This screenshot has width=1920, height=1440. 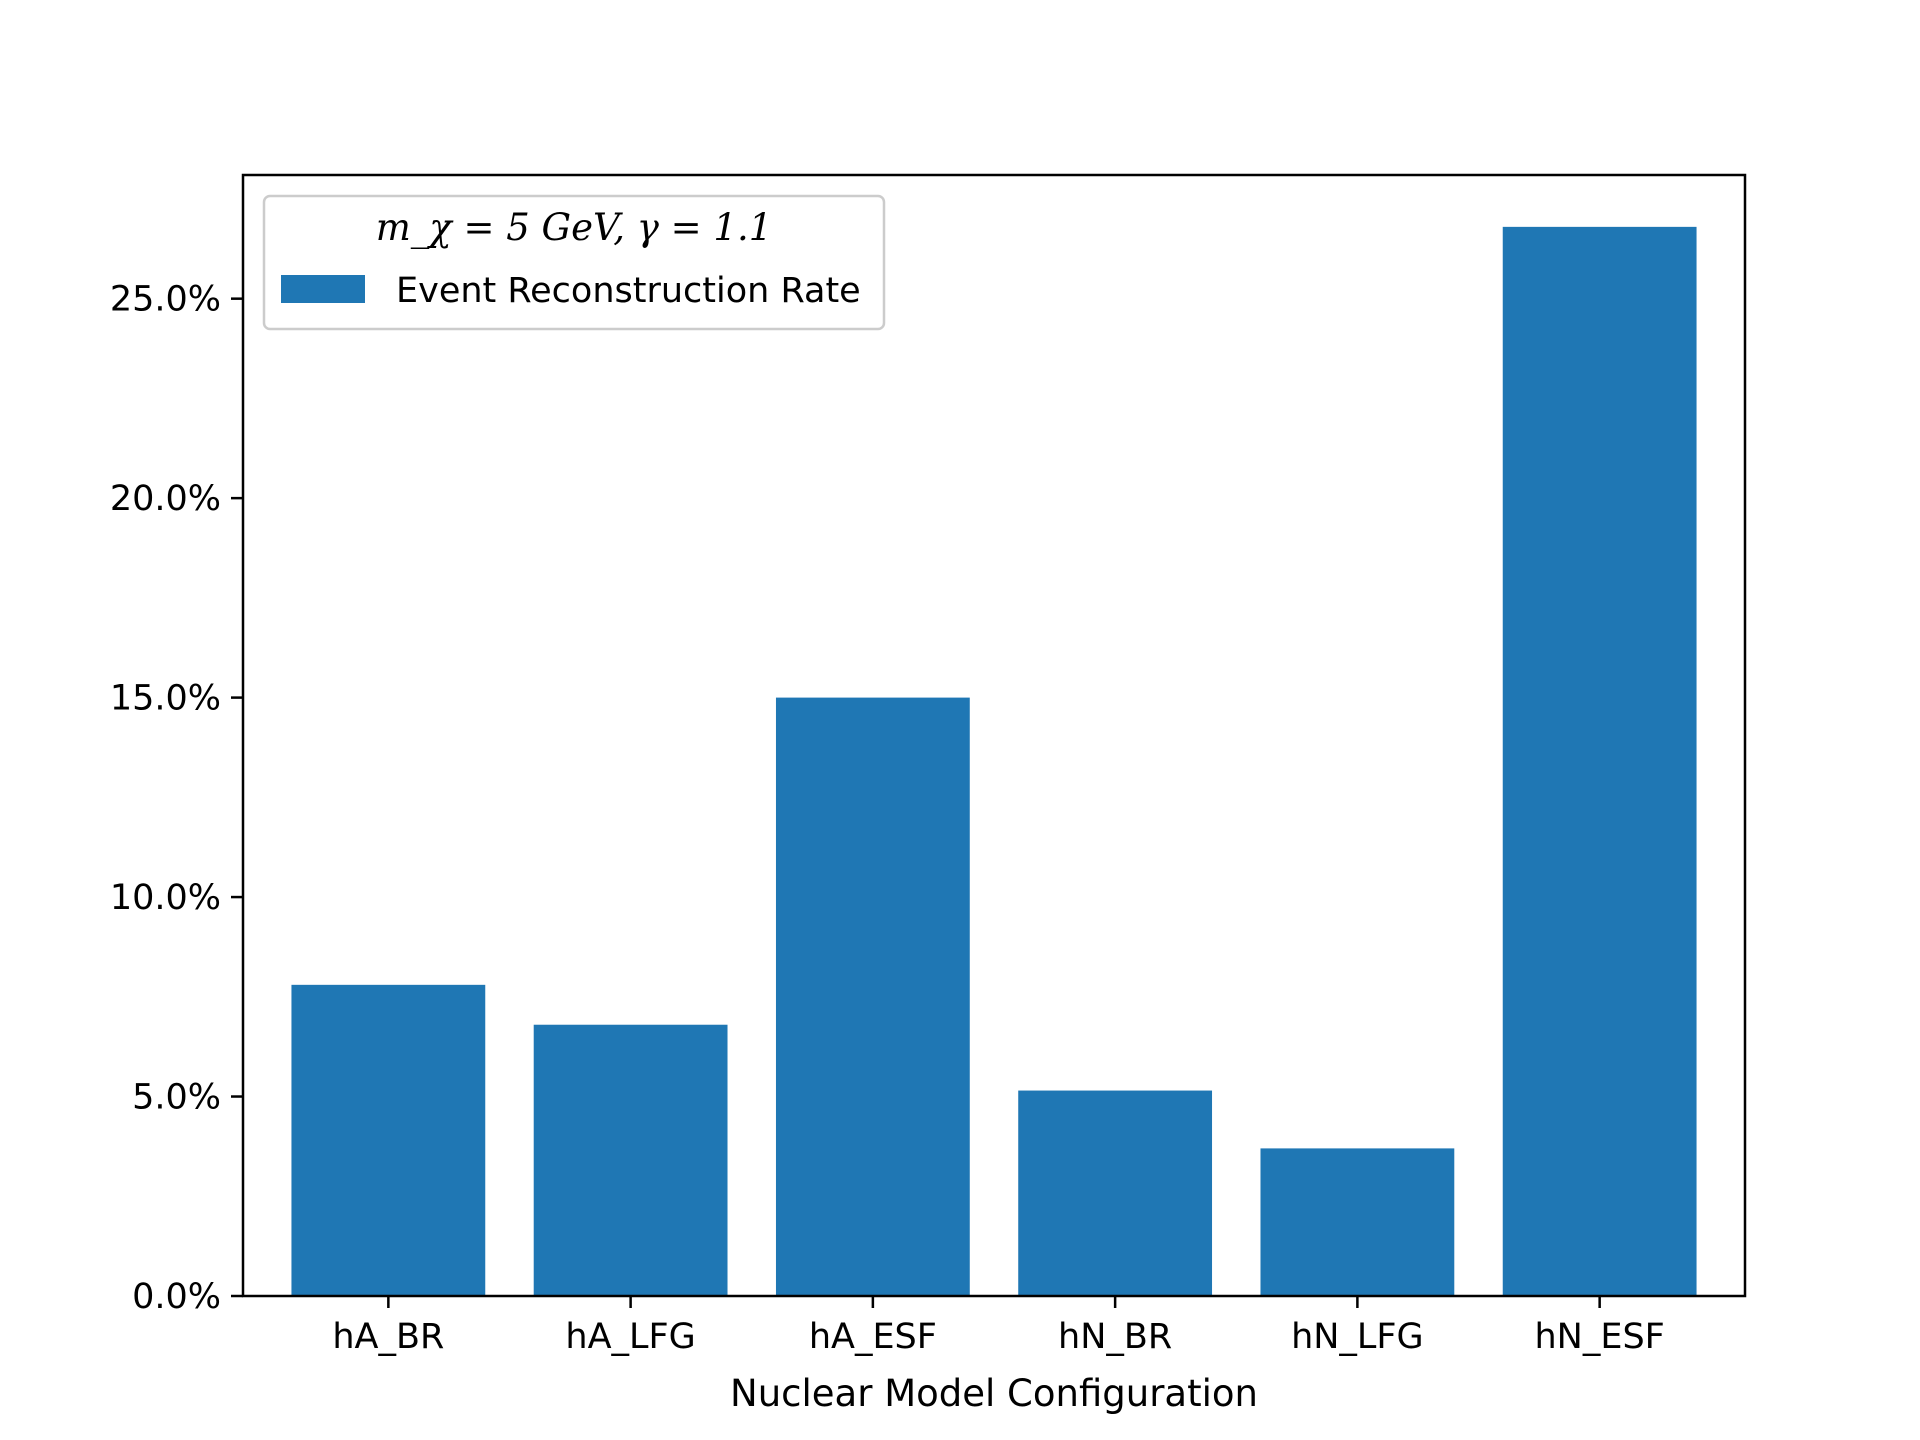 I want to click on bar-hn-lfg, so click(x=1357, y=1222).